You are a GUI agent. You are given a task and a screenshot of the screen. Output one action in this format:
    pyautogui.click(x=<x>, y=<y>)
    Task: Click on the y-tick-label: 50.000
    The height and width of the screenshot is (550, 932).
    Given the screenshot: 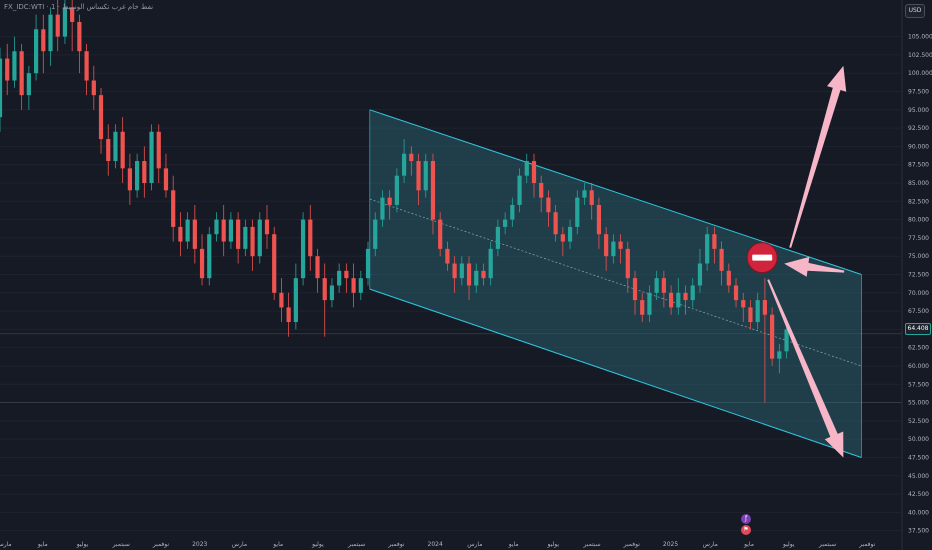 What is the action you would take?
    pyautogui.click(x=918, y=439)
    